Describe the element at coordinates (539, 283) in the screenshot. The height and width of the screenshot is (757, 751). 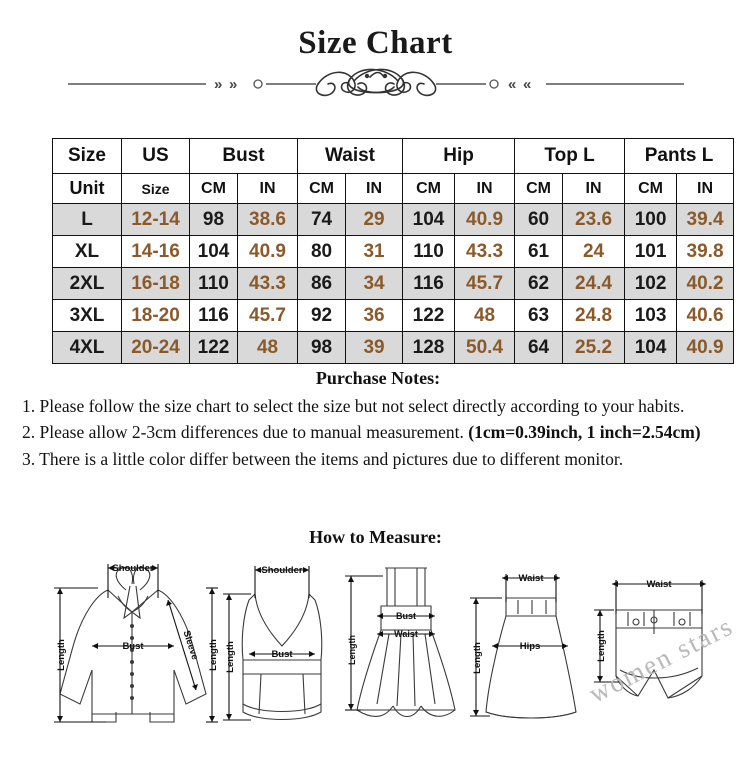
I see `cell-topl-cm: 62` at that location.